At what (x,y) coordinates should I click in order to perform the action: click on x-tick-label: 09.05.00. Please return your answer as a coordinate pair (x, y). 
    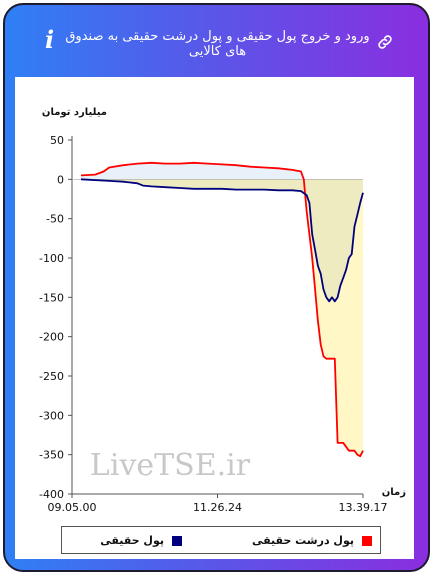
    Looking at the image, I should click on (72, 507).